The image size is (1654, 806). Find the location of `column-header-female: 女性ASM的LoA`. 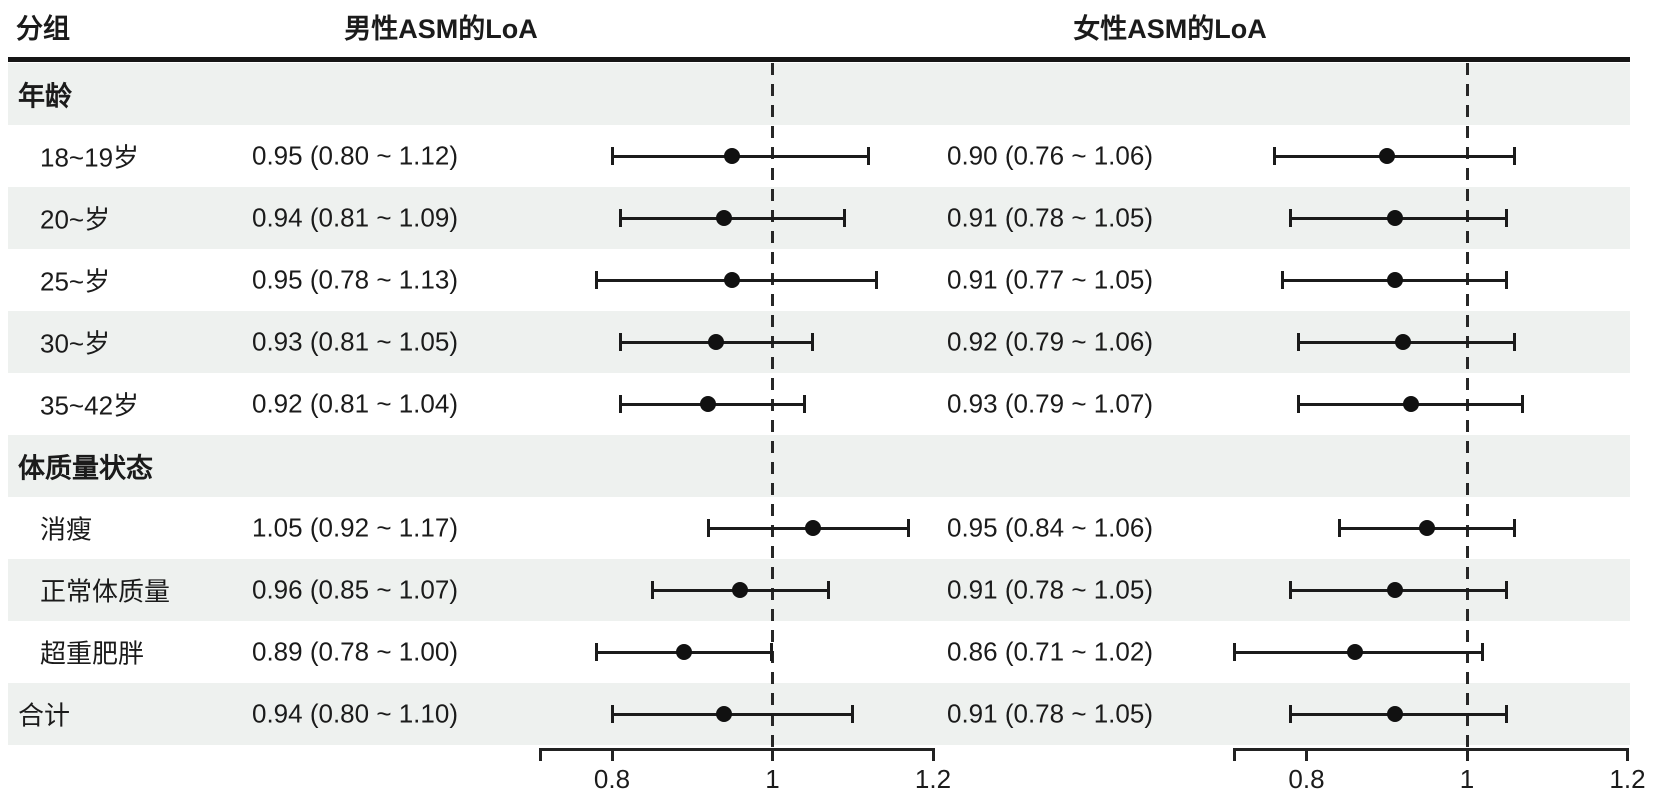

column-header-female: 女性ASM的LoA is located at coordinates (1170, 29).